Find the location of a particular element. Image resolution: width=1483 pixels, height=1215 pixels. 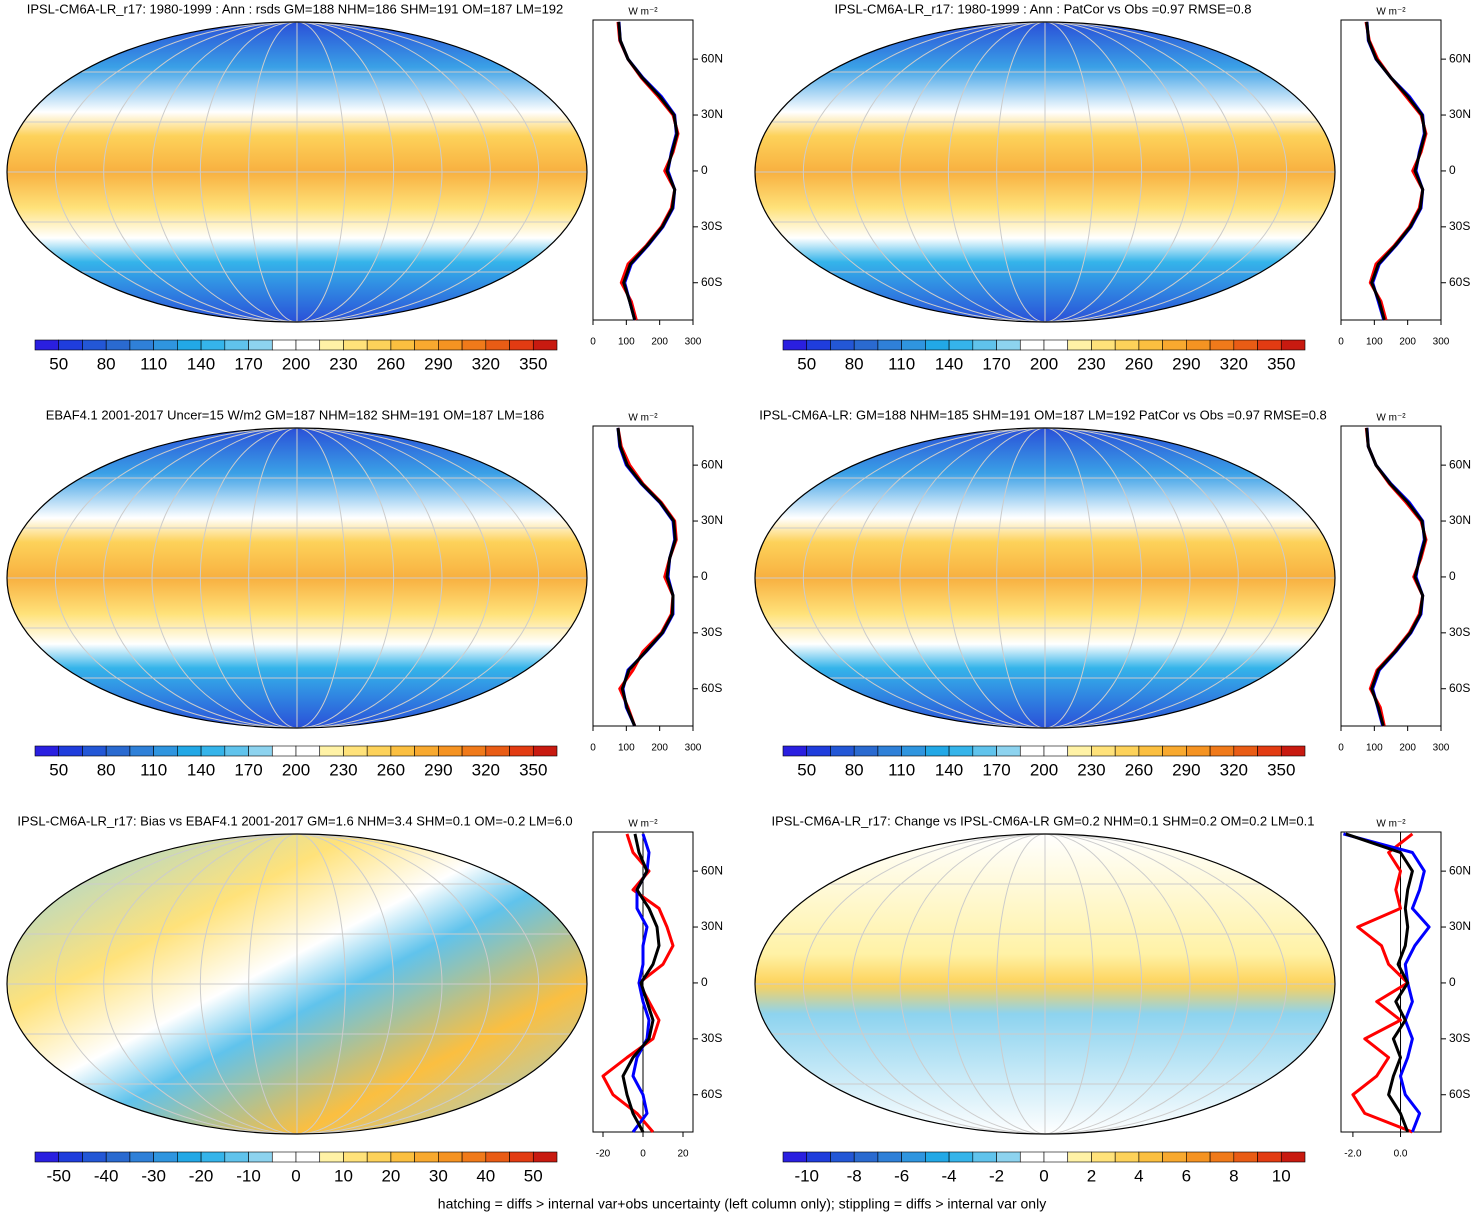

x-tick-label: 200 is located at coordinates (659, 342).